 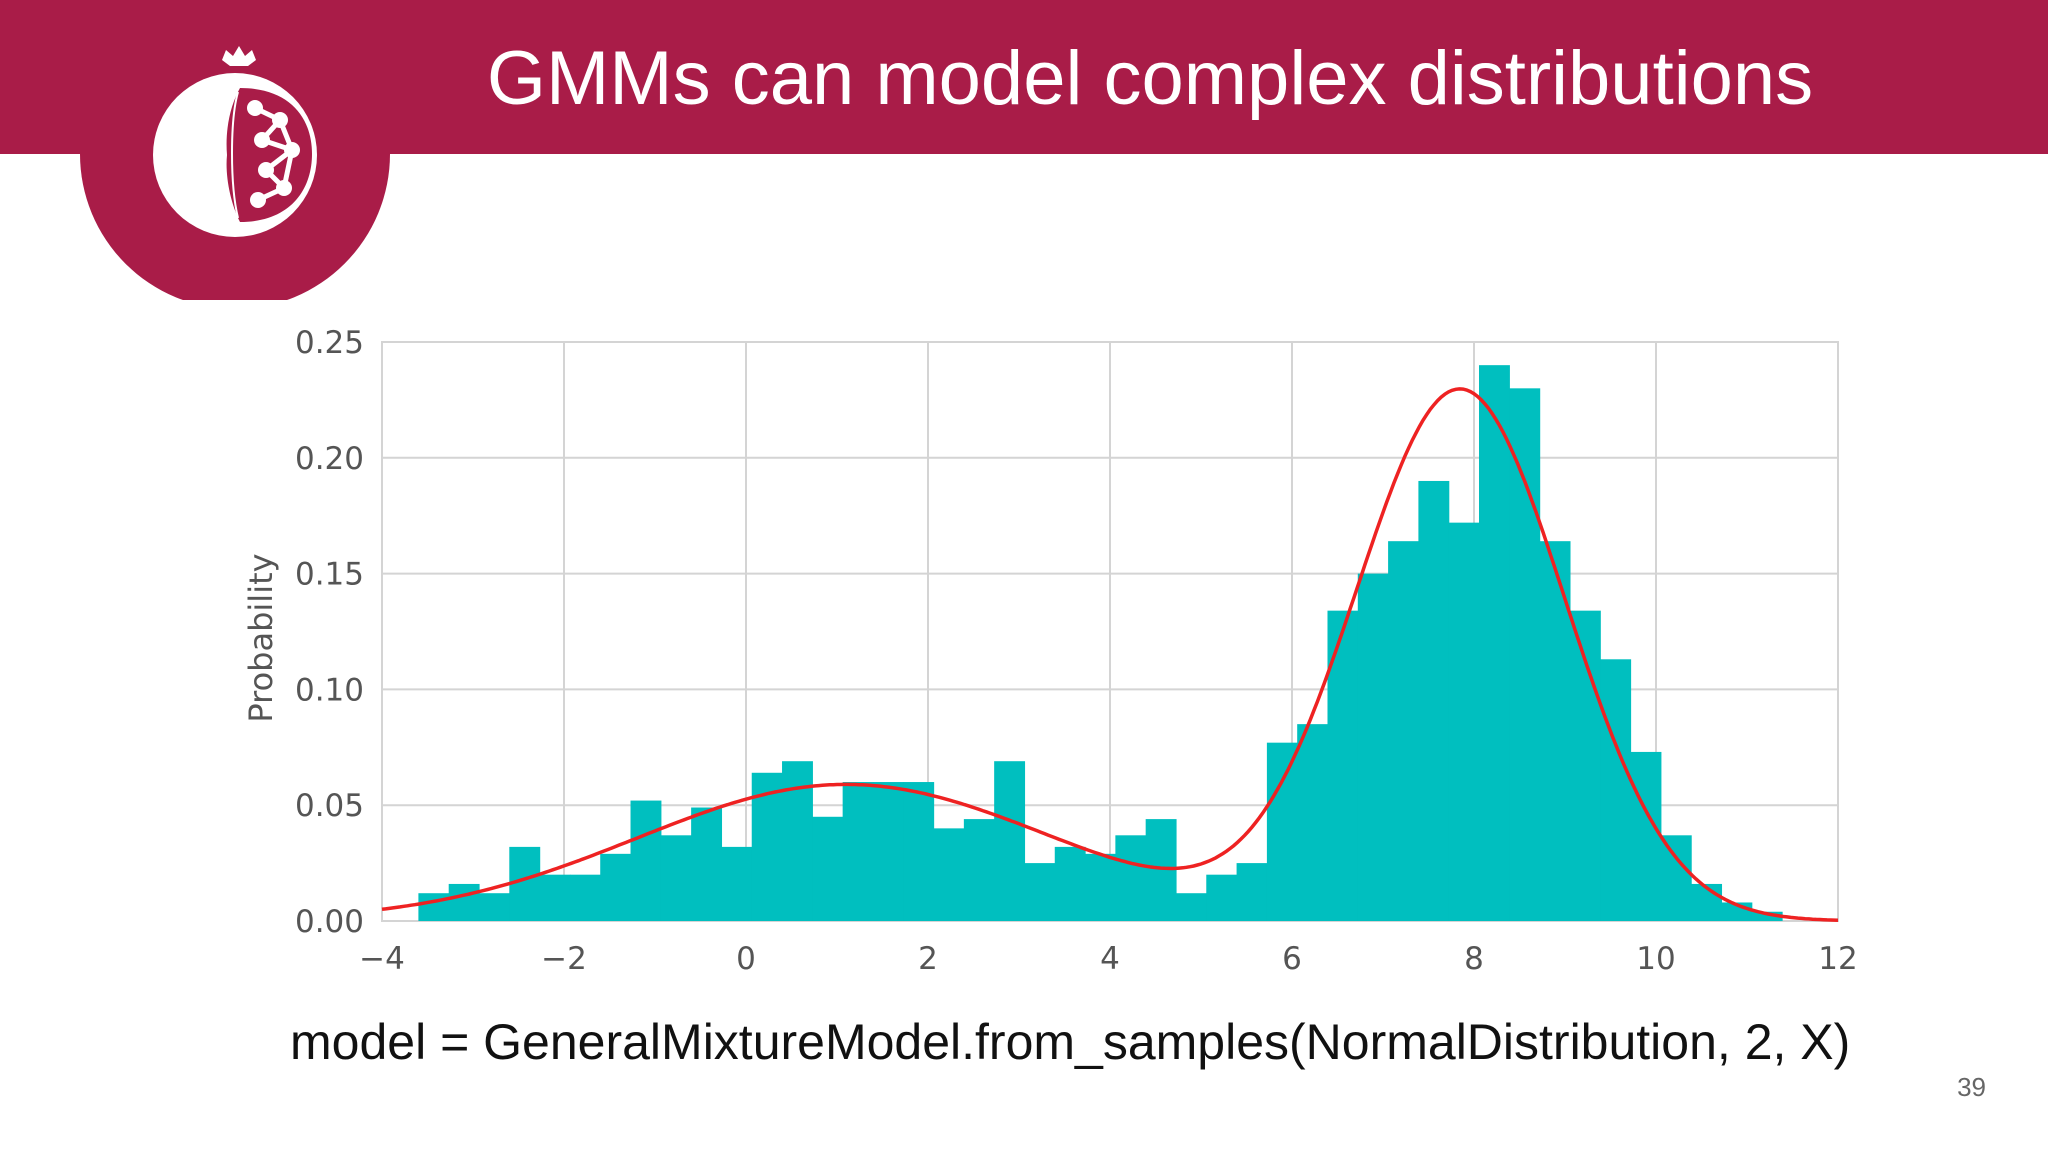 What do you see at coordinates (1971, 1087) in the screenshot?
I see `page-number: 39` at bounding box center [1971, 1087].